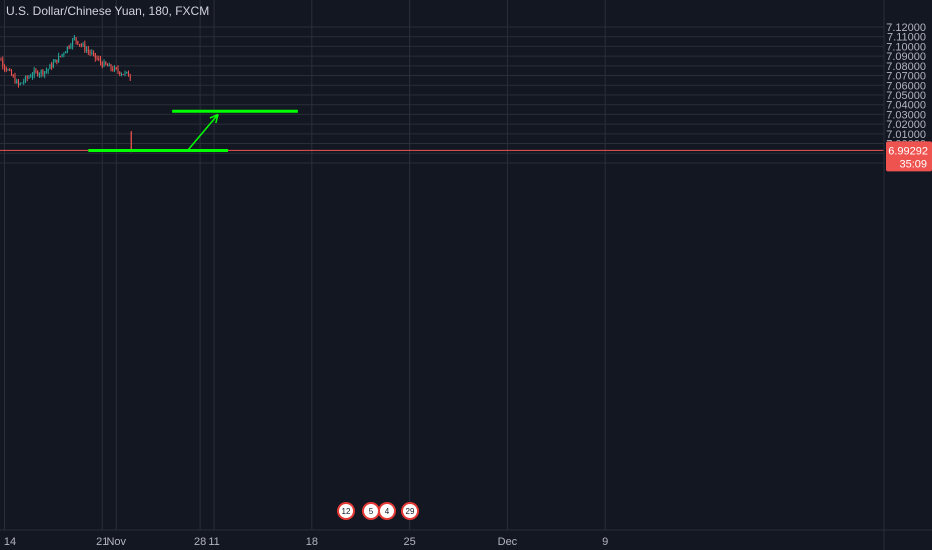 This screenshot has width=932, height=550. I want to click on price-tick-label: 7.01000, so click(906, 135).